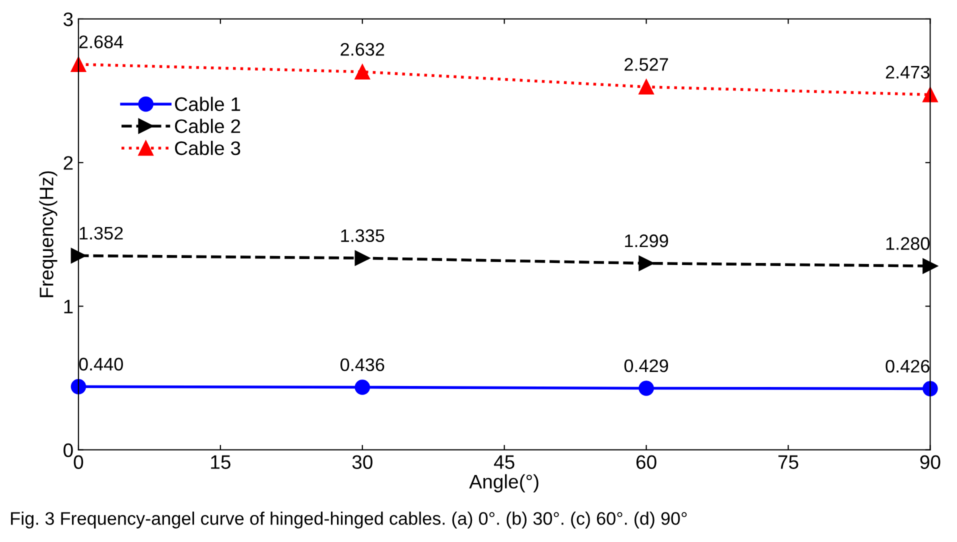  Describe the element at coordinates (79, 462) in the screenshot. I see `x-tick-label: 0` at that location.